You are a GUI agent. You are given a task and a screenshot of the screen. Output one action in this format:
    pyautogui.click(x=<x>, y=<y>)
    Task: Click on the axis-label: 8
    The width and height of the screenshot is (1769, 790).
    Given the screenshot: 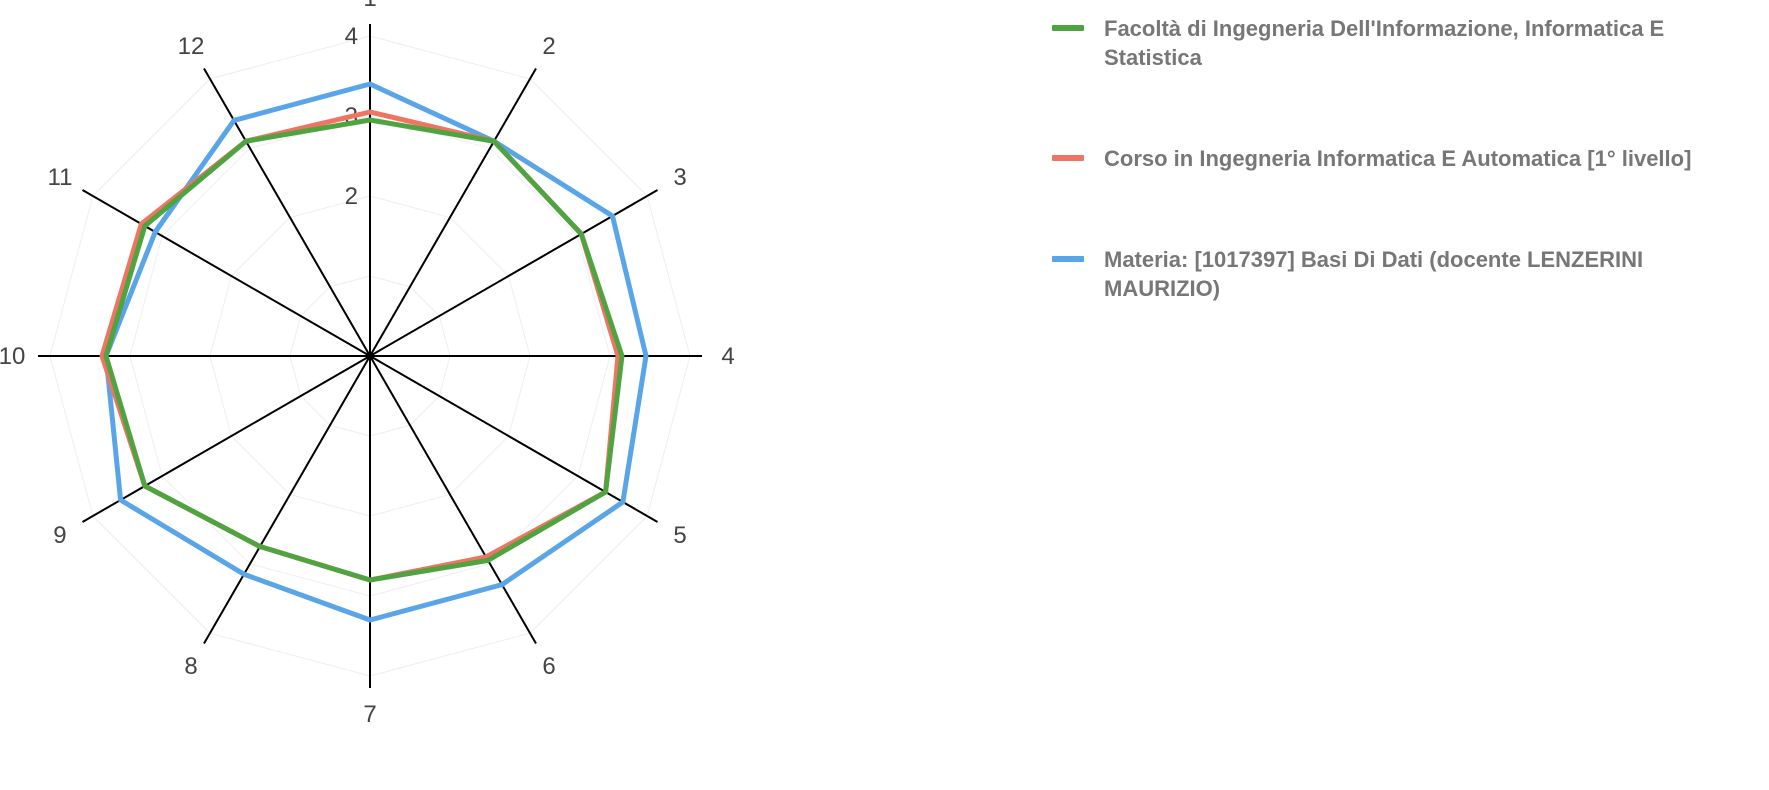 What is the action you would take?
    pyautogui.click(x=190, y=666)
    